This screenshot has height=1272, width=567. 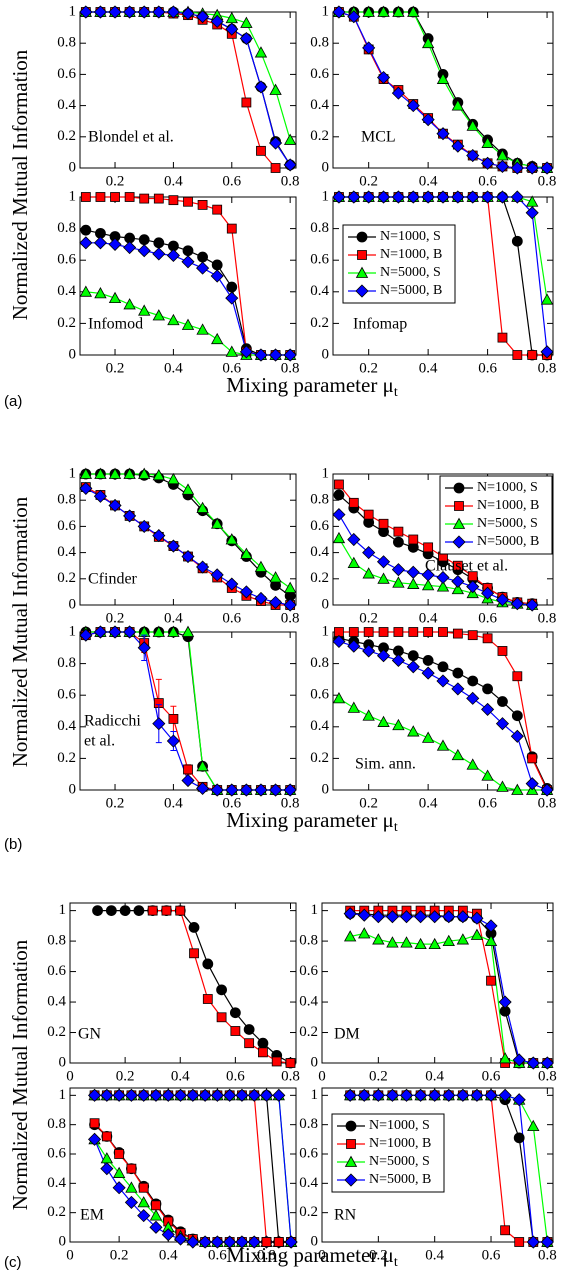 I want to click on legend-label: N=1000, B, so click(x=411, y=254).